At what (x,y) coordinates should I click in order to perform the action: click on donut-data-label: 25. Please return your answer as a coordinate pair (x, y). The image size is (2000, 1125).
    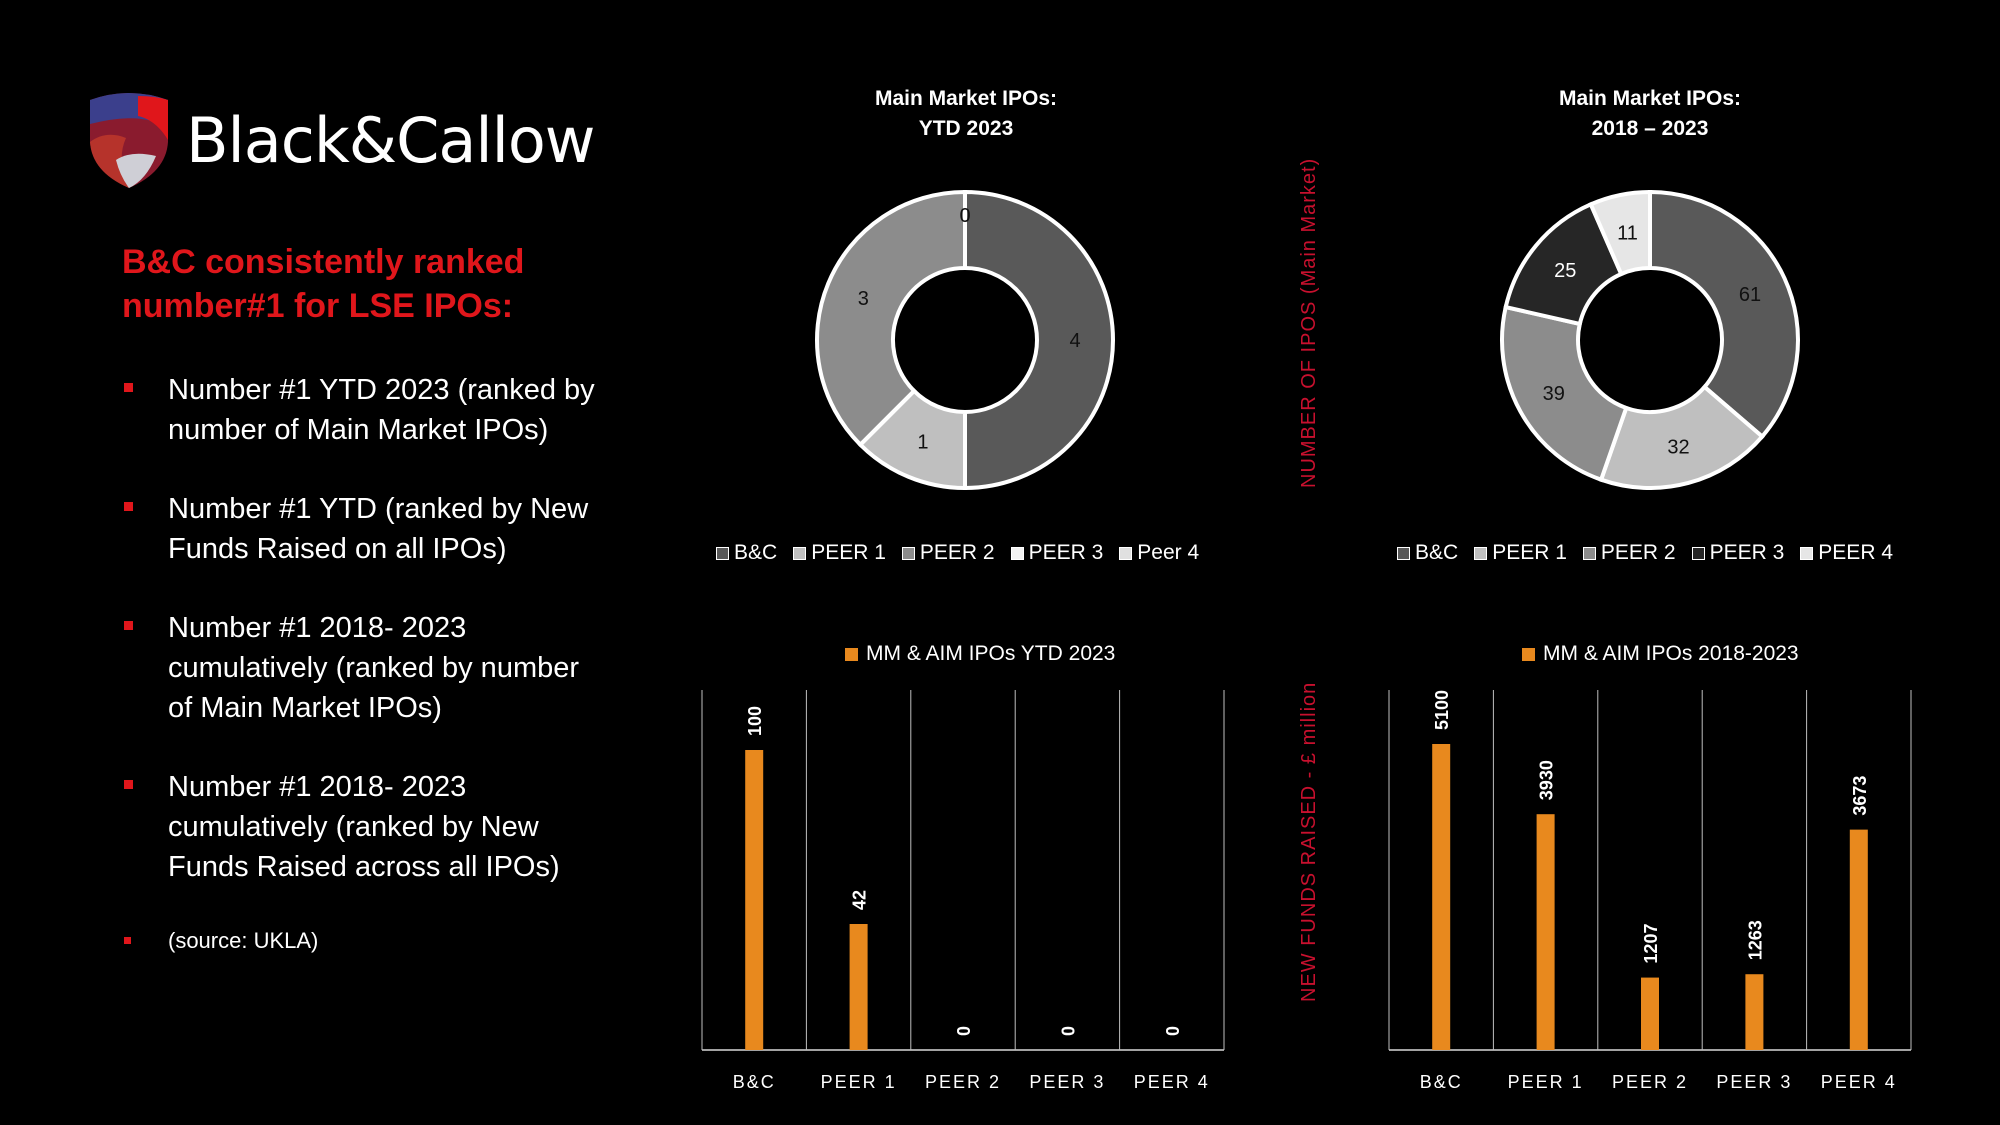
    Looking at the image, I should click on (1565, 271).